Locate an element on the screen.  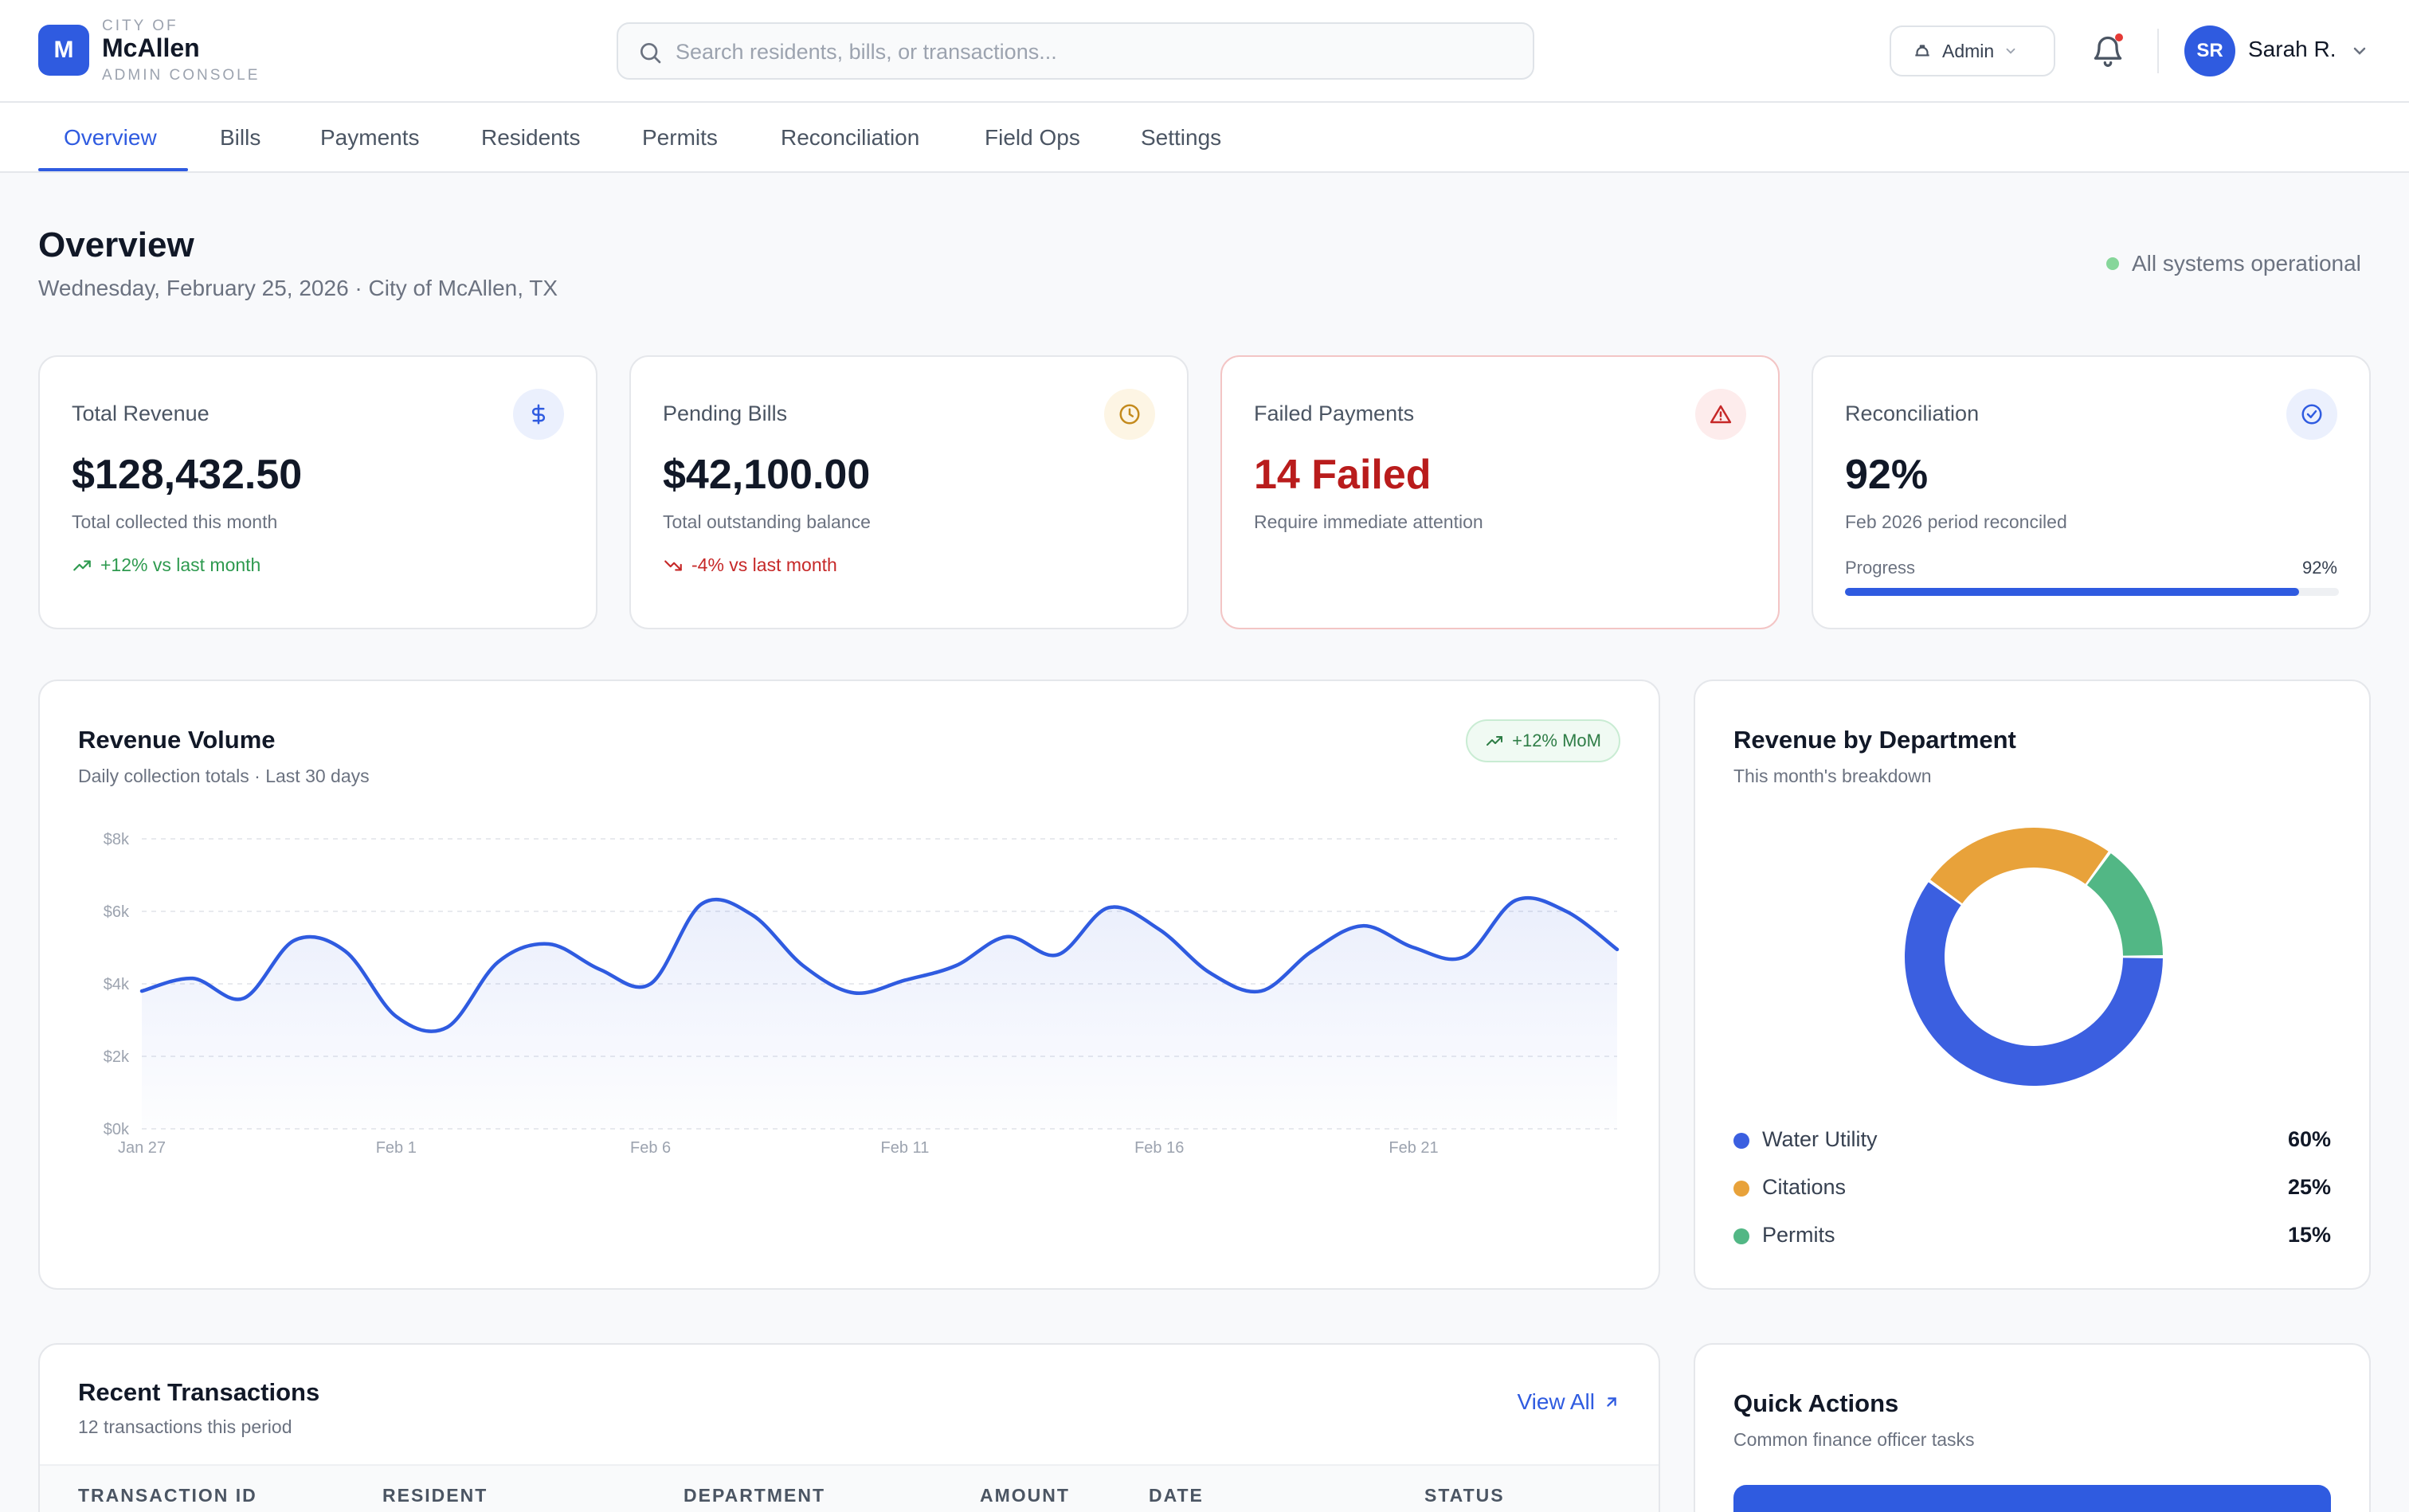
hat-icon is located at coordinates (1922, 51).